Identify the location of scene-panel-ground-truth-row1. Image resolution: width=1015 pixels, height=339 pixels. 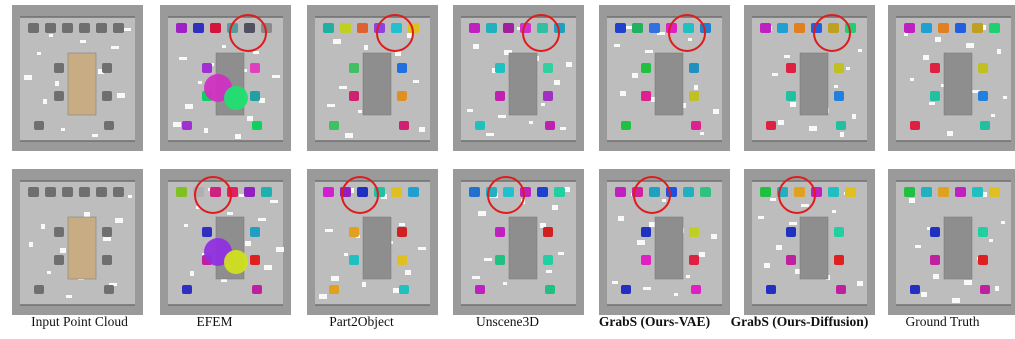
(950, 78).